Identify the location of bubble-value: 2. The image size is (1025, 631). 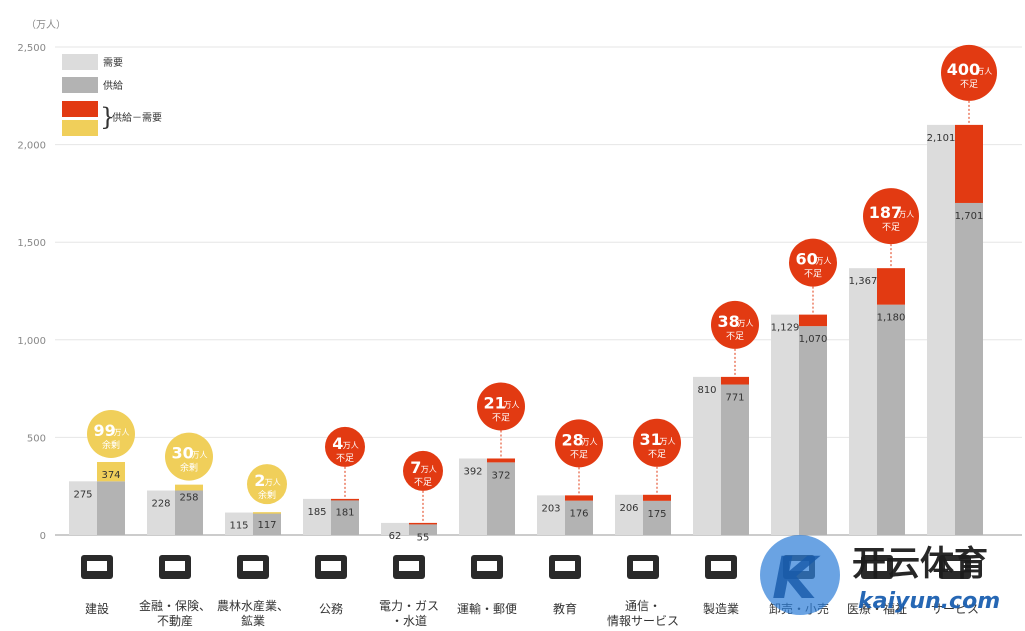
(259, 480).